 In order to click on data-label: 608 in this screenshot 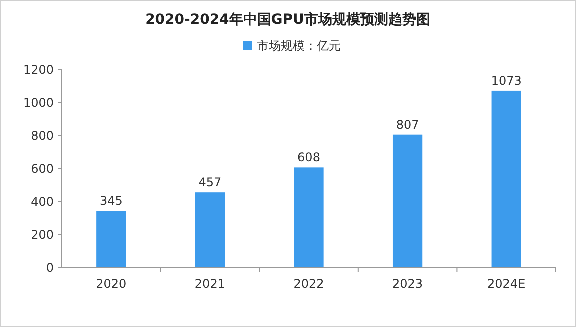, I will do `click(309, 157)`.